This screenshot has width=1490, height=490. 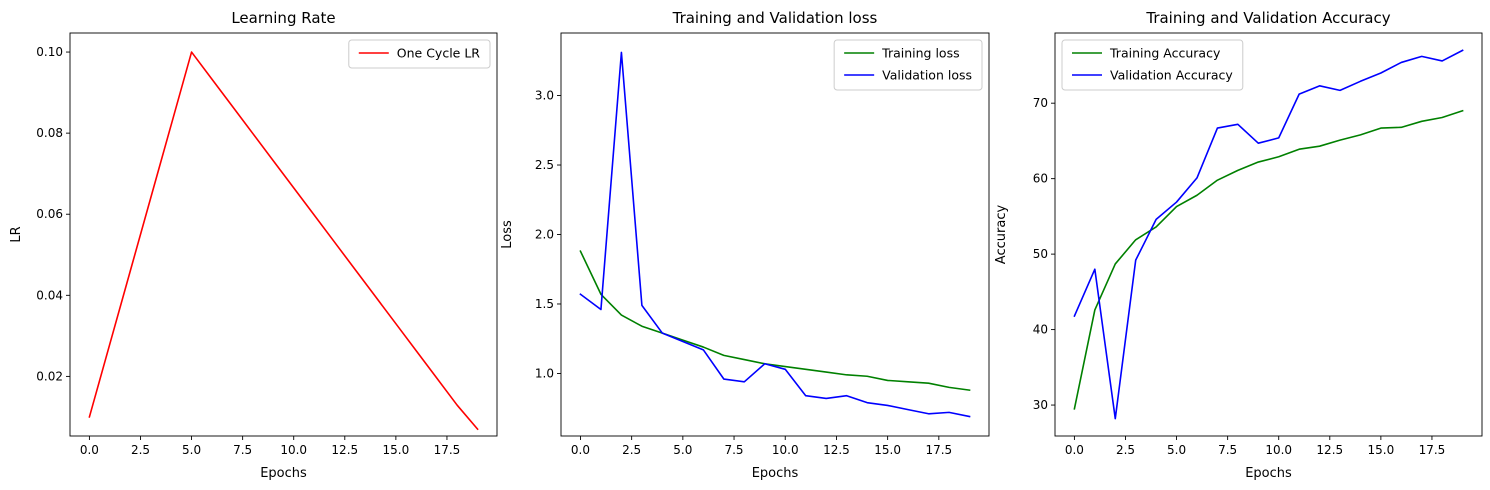 What do you see at coordinates (1171, 75) in the screenshot?
I see `legend-entry: Validation Accuracy` at bounding box center [1171, 75].